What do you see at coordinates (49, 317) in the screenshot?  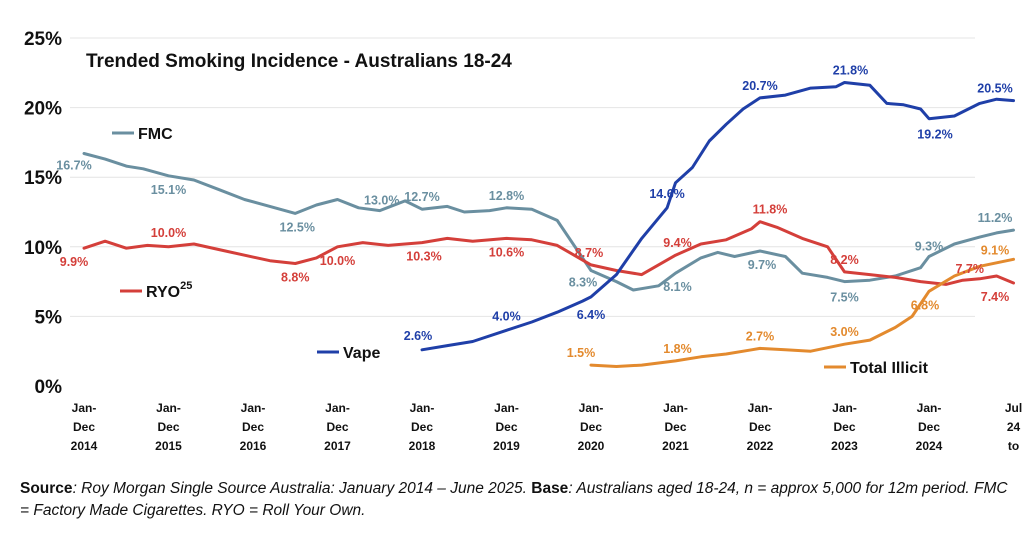 I see `y-tick-label: 5%` at bounding box center [49, 317].